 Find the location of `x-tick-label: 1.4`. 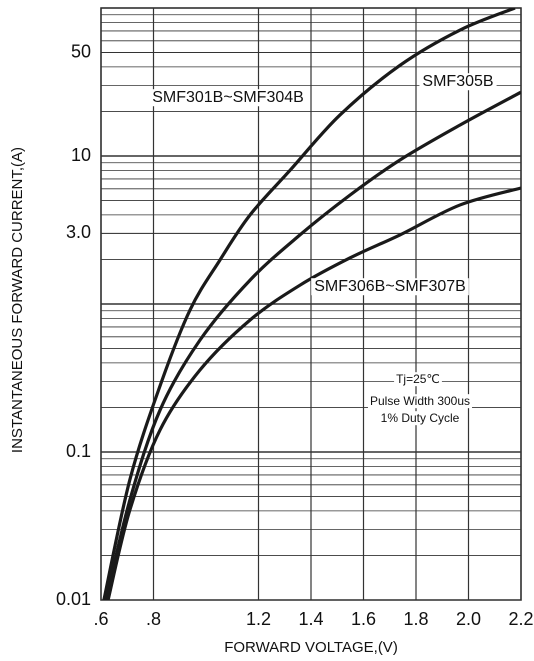

x-tick-label: 1.4 is located at coordinates (310, 619).